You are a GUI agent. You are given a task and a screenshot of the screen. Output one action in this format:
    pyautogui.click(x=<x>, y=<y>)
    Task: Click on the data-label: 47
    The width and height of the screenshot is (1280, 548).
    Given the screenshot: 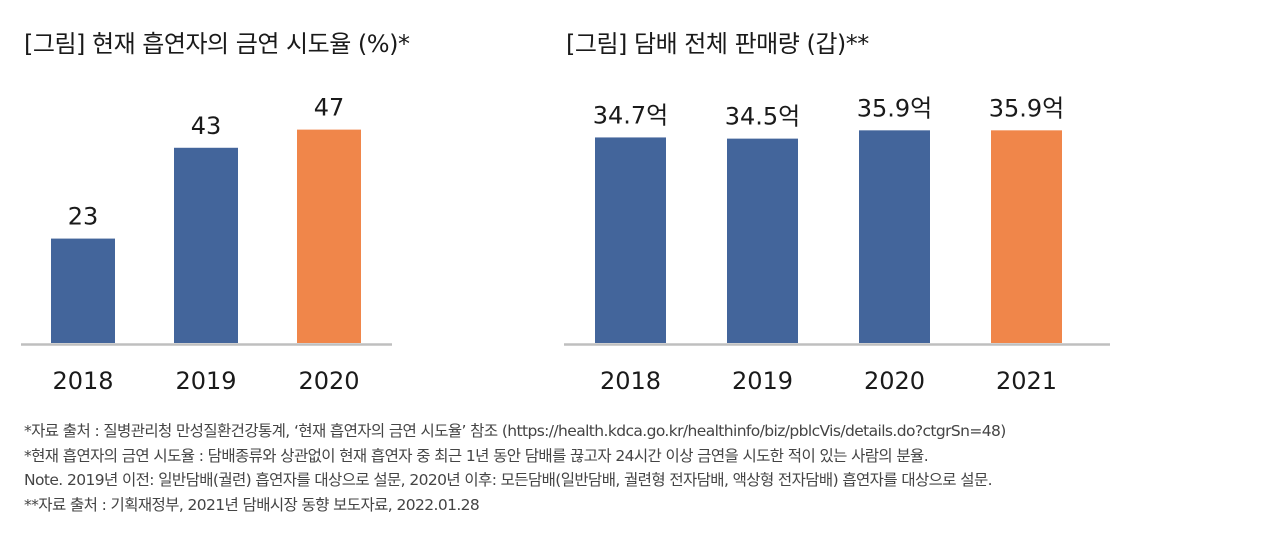 What is the action you would take?
    pyautogui.click(x=329, y=108)
    